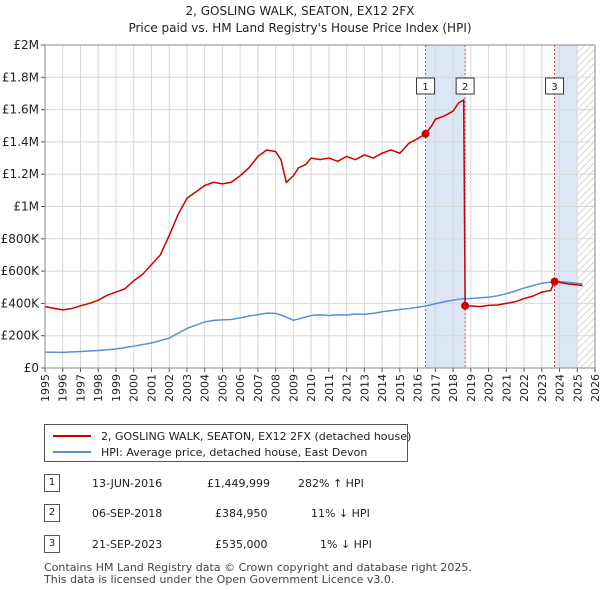  What do you see at coordinates (594, 388) in the screenshot?
I see `x-tick-label: 2026` at bounding box center [594, 388].